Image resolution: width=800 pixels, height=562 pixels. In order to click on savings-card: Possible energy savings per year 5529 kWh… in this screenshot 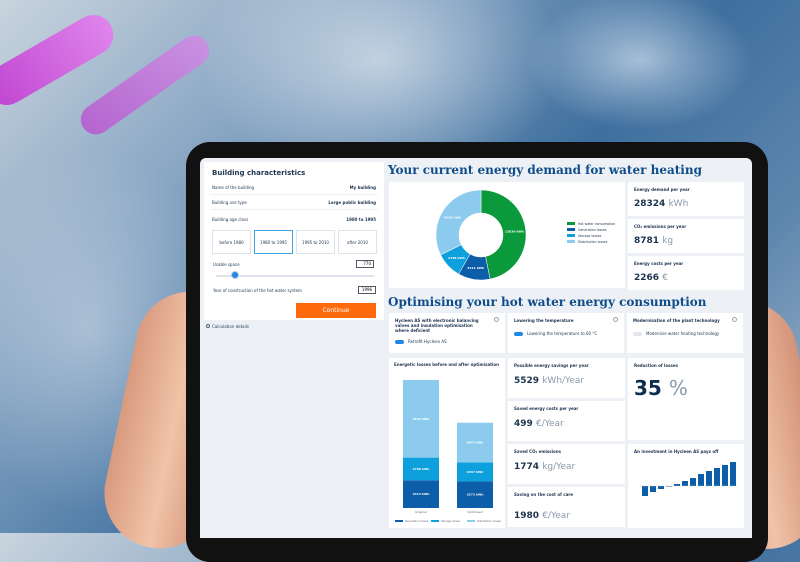, I will do `click(566, 378)`.